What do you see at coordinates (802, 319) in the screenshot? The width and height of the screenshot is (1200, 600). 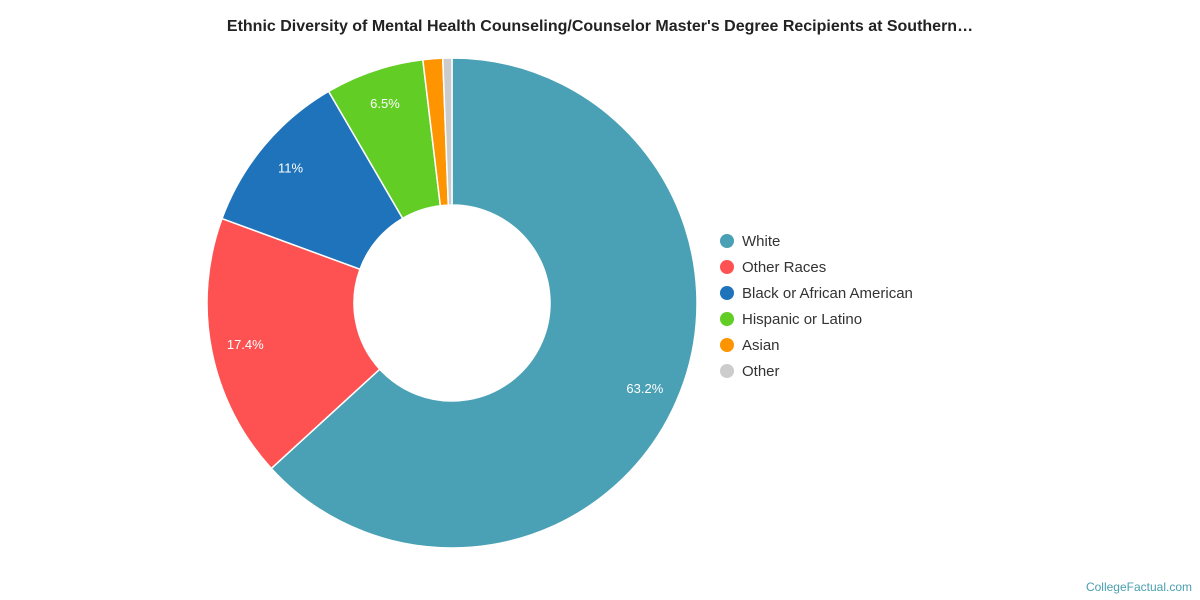 I see `legend-label: Hispanic or Latino` at bounding box center [802, 319].